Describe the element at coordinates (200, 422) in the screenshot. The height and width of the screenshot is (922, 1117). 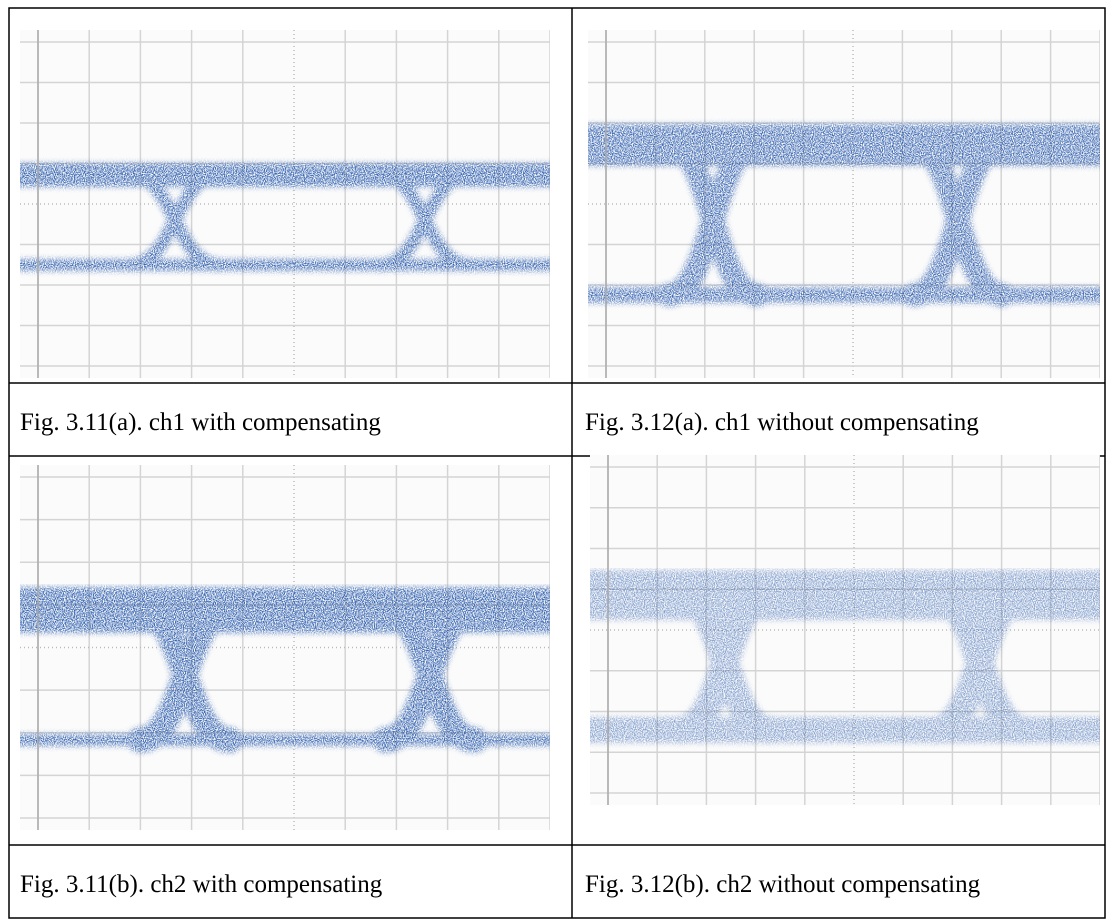
I see `caption: Fig. 3.11(a). ch1 with compensating` at that location.